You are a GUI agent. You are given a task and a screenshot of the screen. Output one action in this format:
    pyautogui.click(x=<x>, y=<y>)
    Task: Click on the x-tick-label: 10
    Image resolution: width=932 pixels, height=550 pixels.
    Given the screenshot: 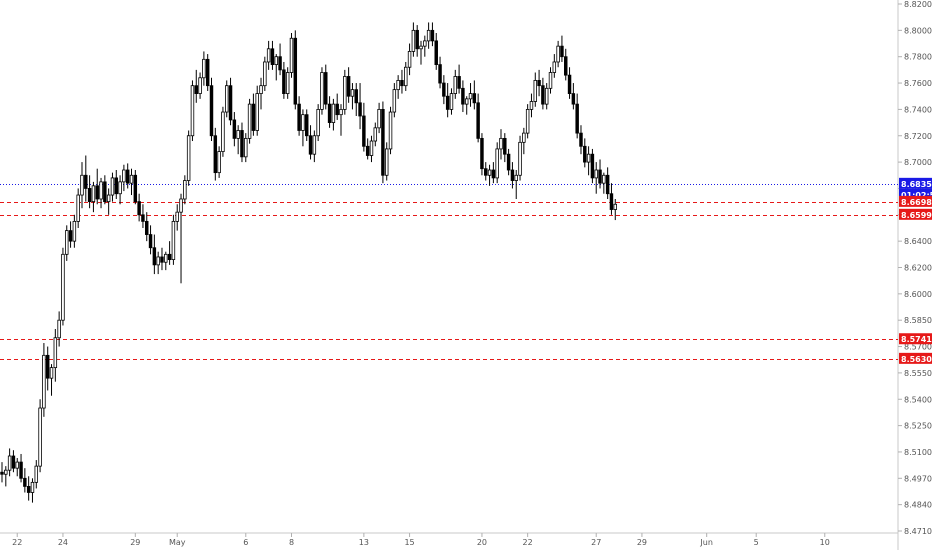 What is the action you would take?
    pyautogui.click(x=825, y=542)
    